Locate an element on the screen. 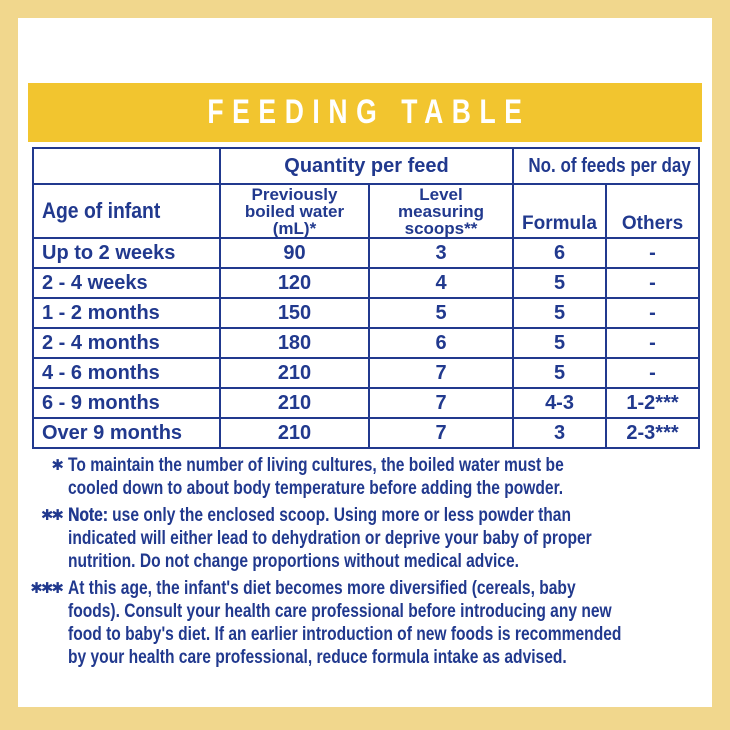 Image resolution: width=730 pixels, height=730 pixels. page-title: FEEDING TABLE is located at coordinates (369, 112).